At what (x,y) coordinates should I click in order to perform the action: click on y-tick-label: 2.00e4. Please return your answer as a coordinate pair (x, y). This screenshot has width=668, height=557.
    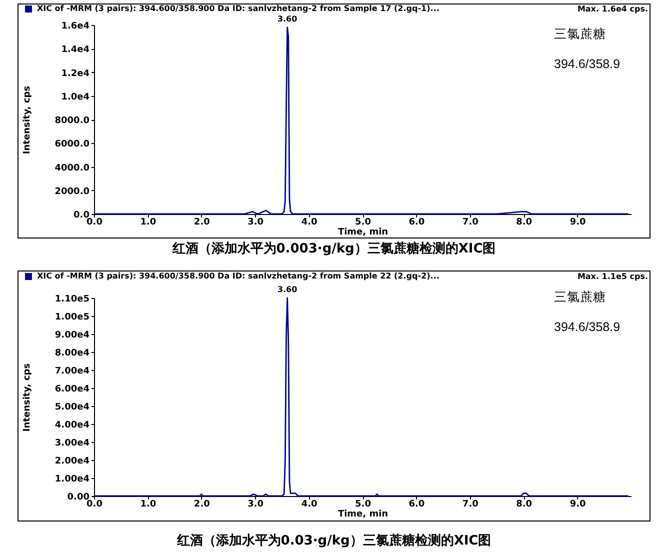
    Looking at the image, I should click on (72, 461).